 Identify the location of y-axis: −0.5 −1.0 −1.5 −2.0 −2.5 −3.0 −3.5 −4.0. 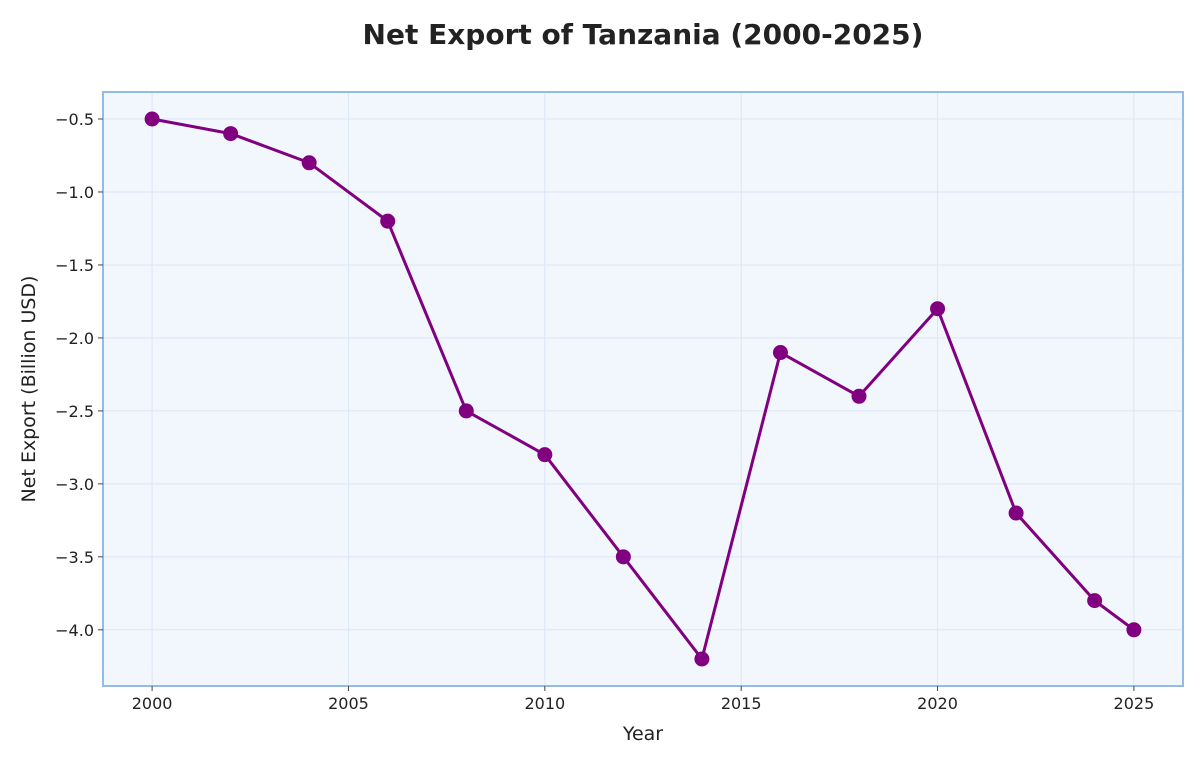
(79, 375).